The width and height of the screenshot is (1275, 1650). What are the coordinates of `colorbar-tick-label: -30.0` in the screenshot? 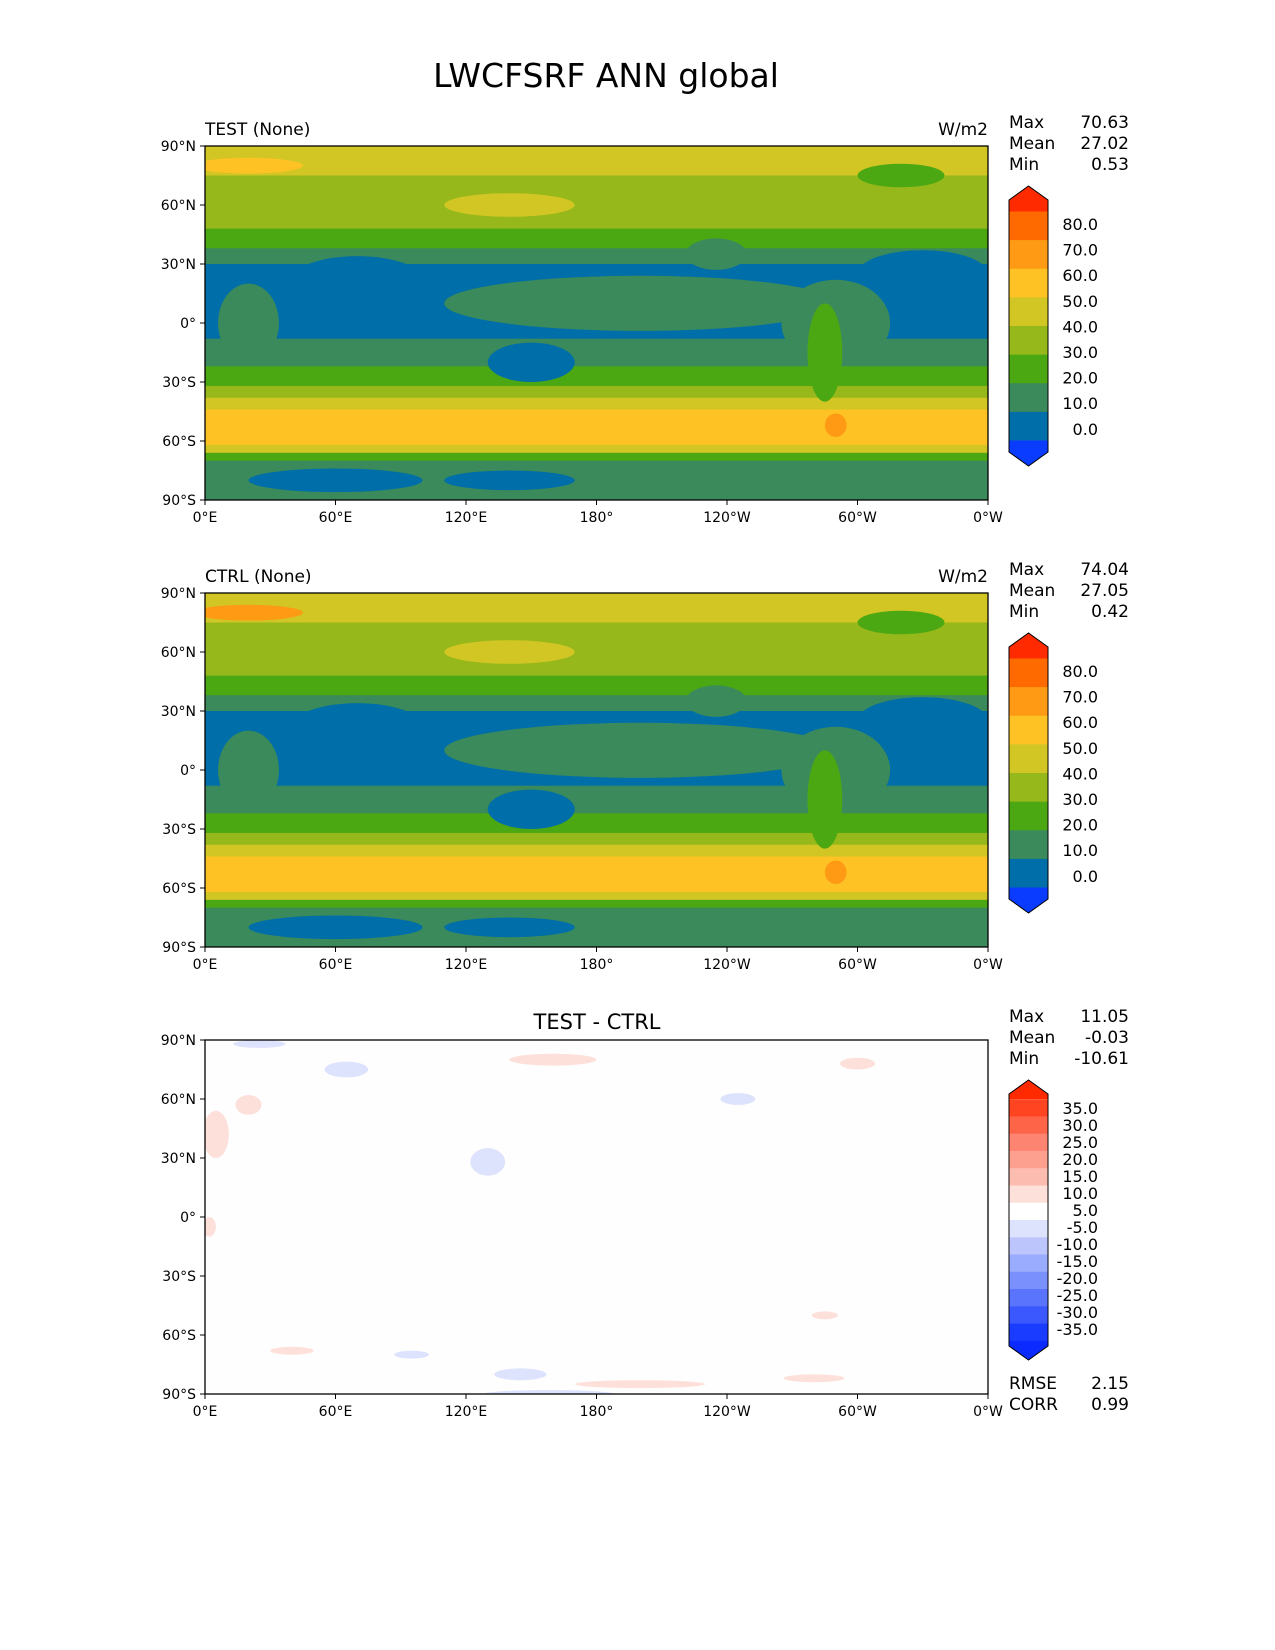 It's located at (1077, 1312).